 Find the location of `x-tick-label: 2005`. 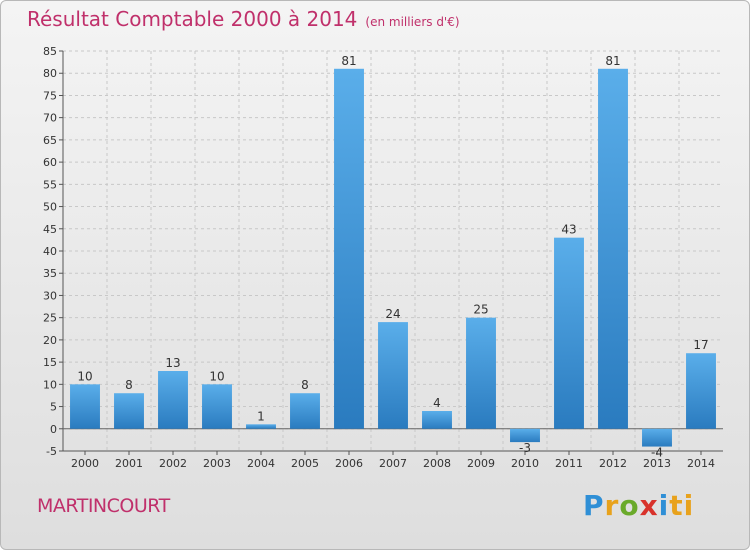

x-tick-label: 2005 is located at coordinates (305, 463).